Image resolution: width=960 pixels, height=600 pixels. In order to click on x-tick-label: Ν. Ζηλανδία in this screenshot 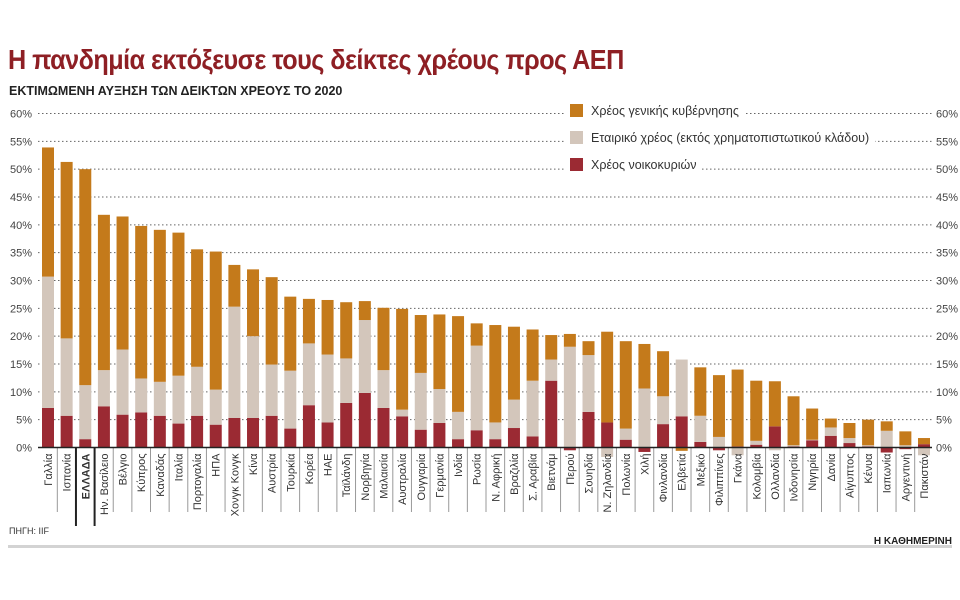, I will do `click(608, 483)`.